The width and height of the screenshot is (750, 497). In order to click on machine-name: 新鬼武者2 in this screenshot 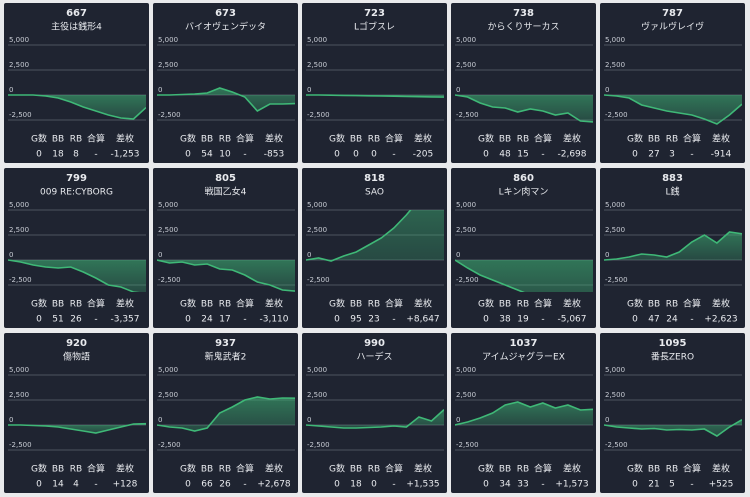, I will do `click(226, 357)`.